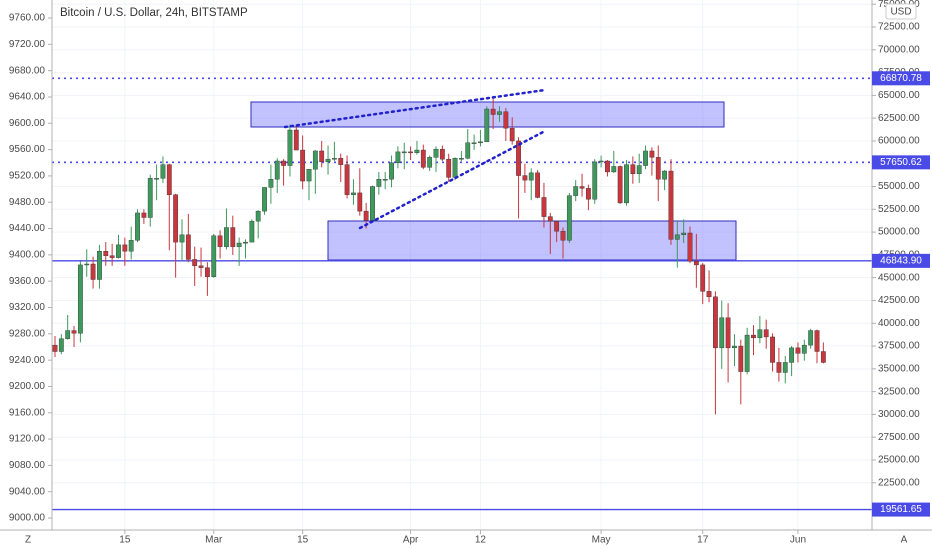 The image size is (932, 550). What do you see at coordinates (904, 540) in the screenshot?
I see `button: A` at bounding box center [904, 540].